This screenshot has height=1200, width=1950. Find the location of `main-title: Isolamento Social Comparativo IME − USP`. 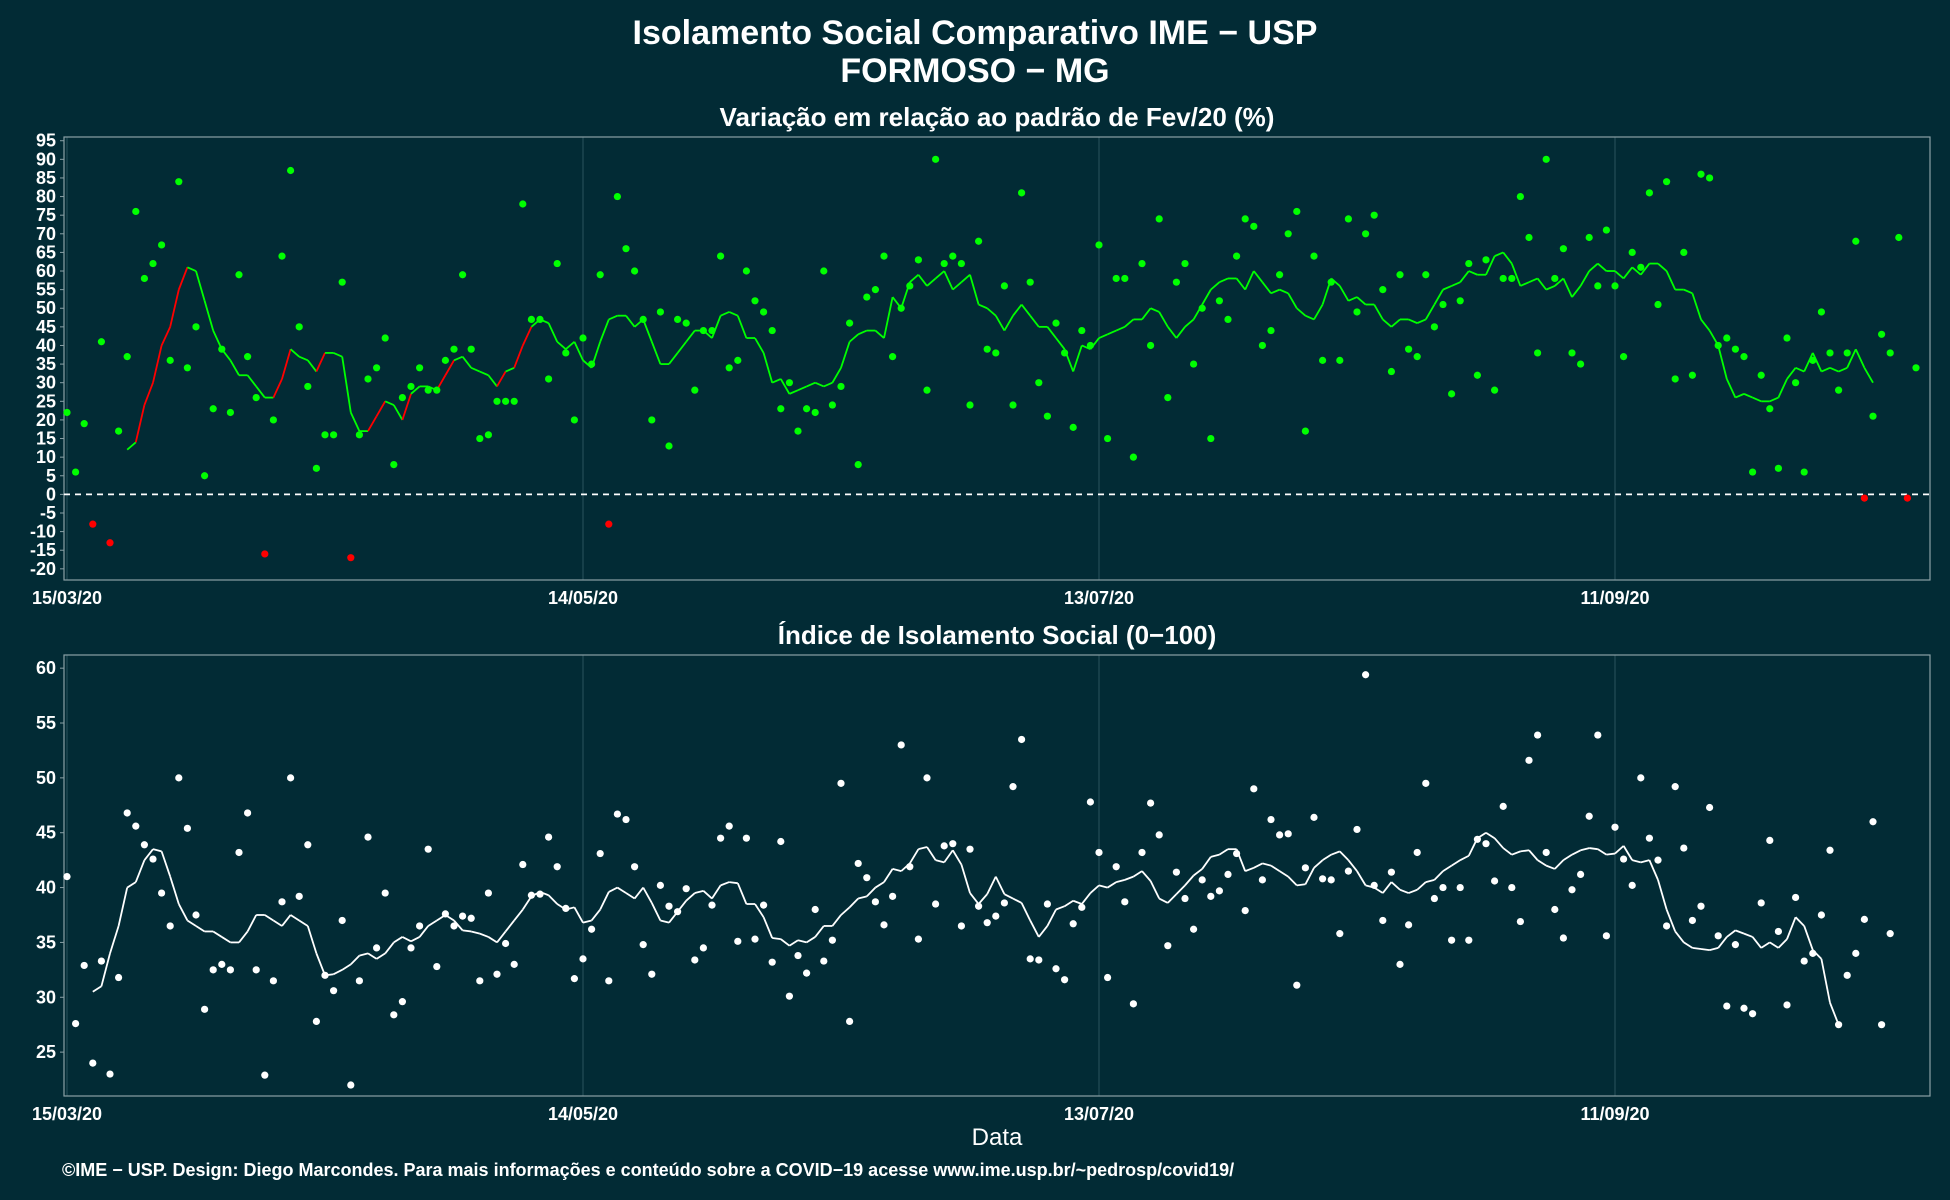

main-title: Isolamento Social Comparativo IME − USP is located at coordinates (975, 33).